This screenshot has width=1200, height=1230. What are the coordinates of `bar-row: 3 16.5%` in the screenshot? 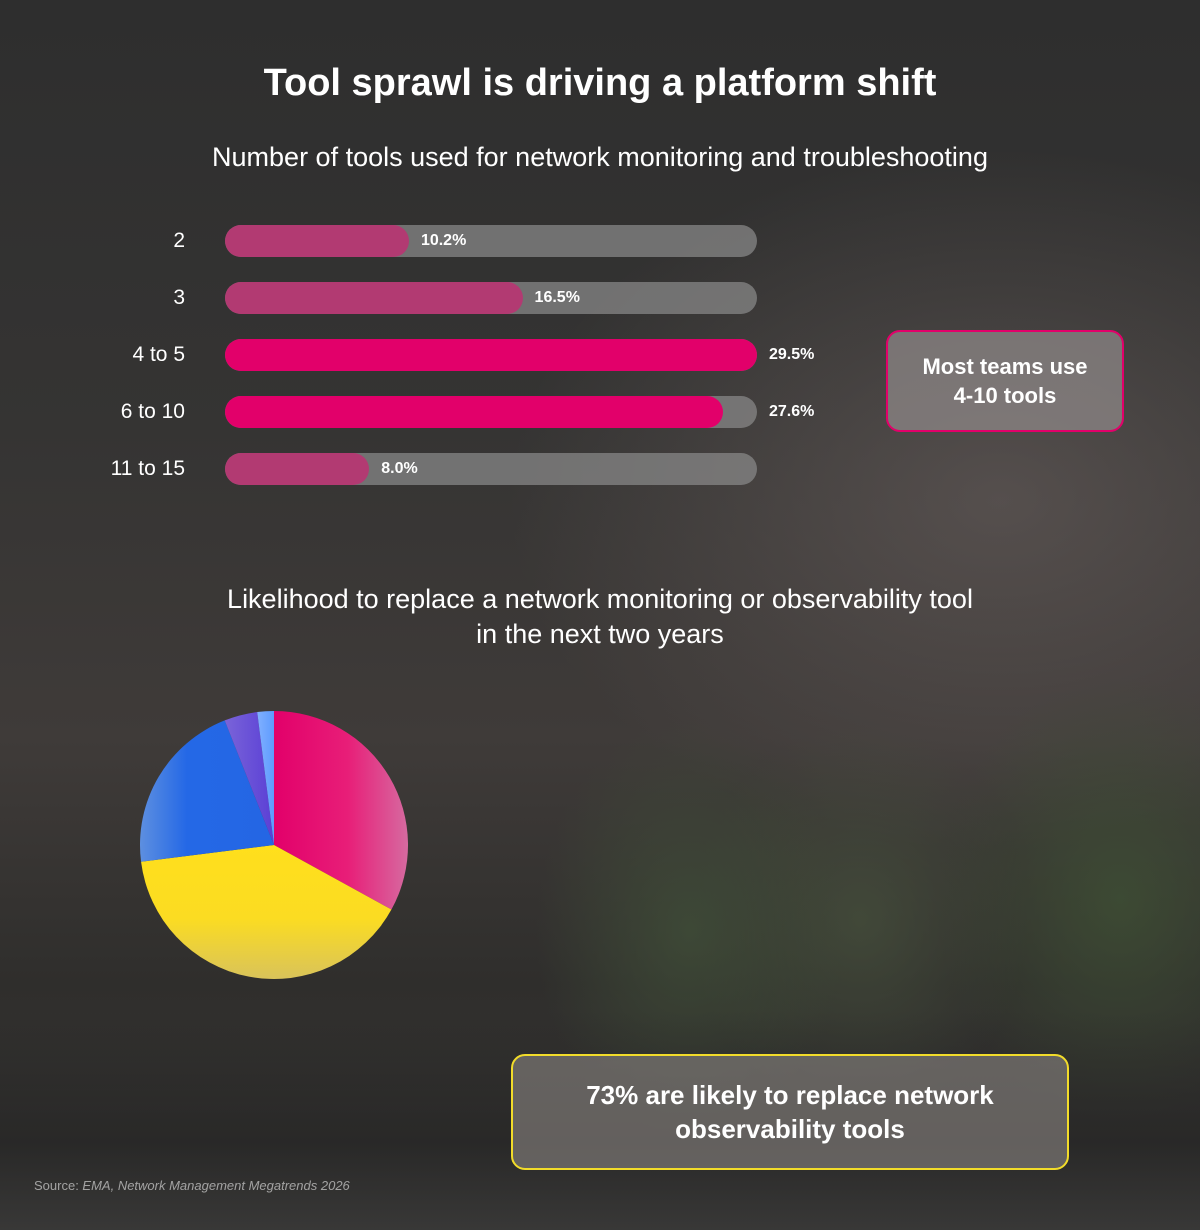 It's located at (600, 298).